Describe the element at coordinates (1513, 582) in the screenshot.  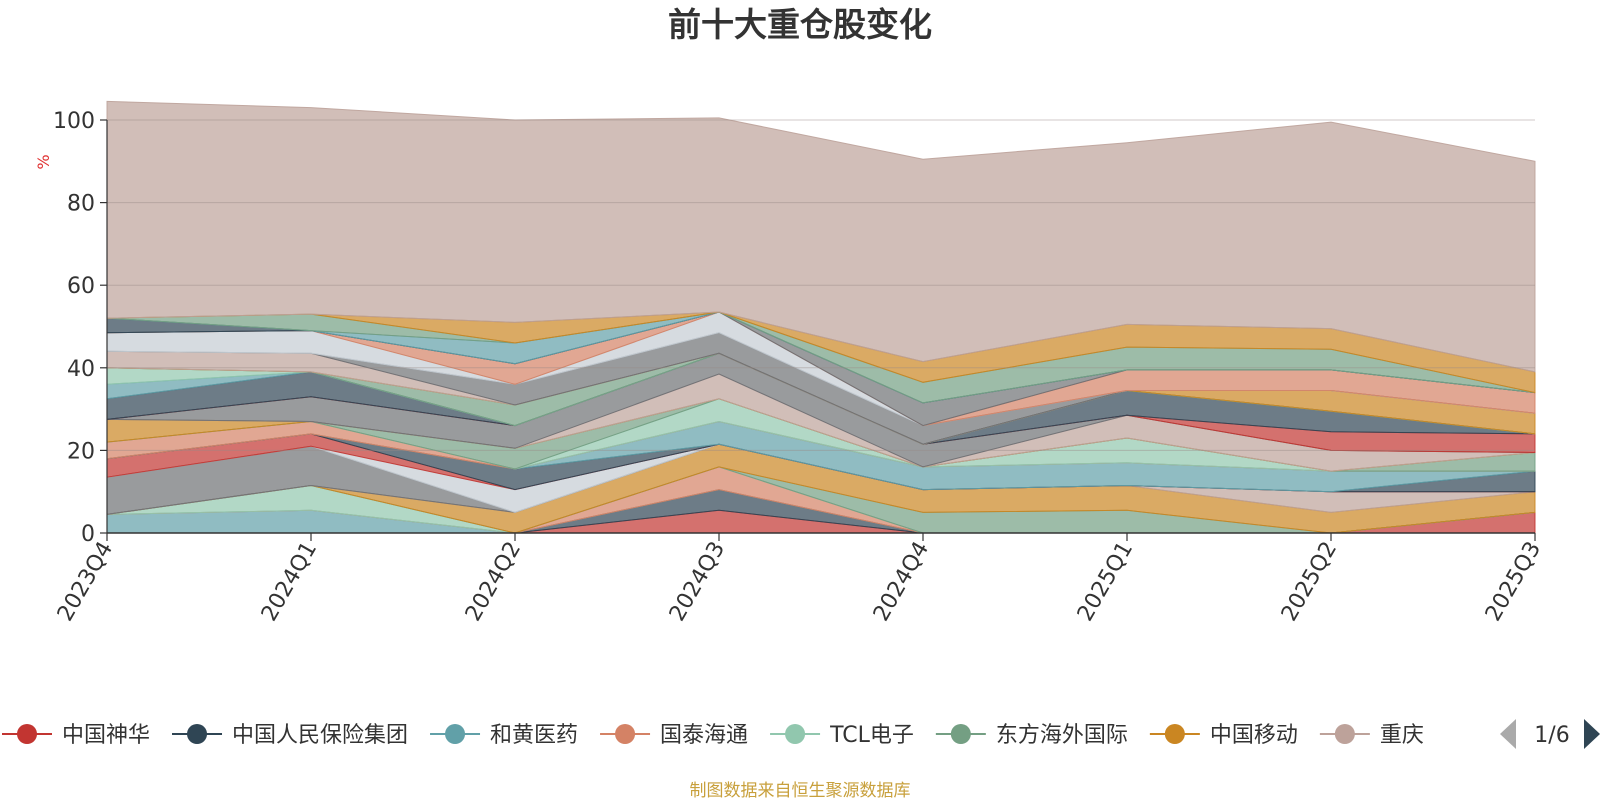
I see `x-tick-label: 2025Q3` at that location.